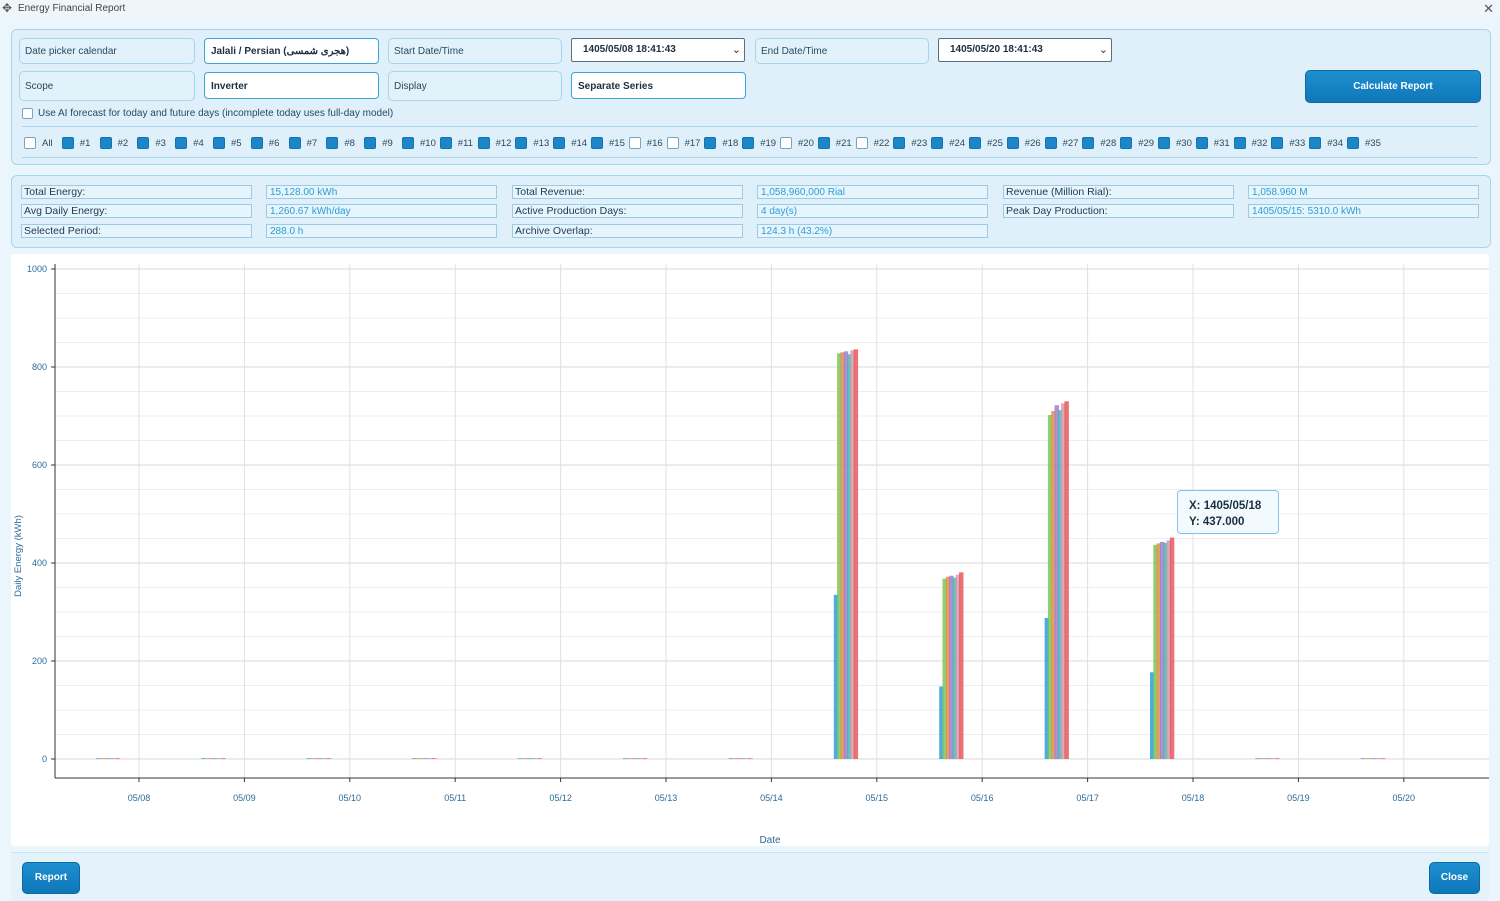 The image size is (1500, 901). Describe the element at coordinates (957, 143) in the screenshot. I see `unit-checkbox-label: #24` at that location.